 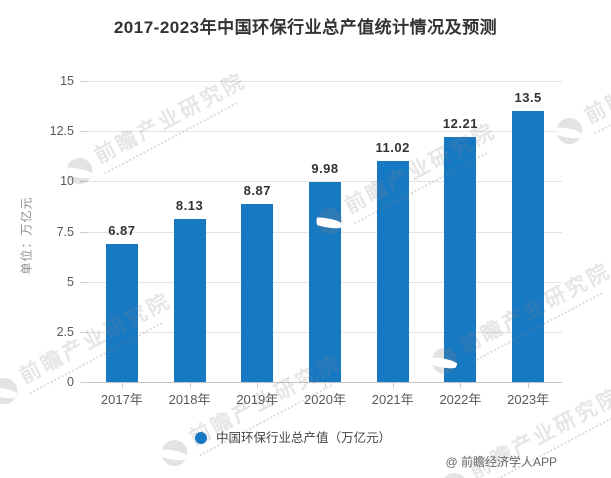 I want to click on bar-2021年, so click(x=392, y=271).